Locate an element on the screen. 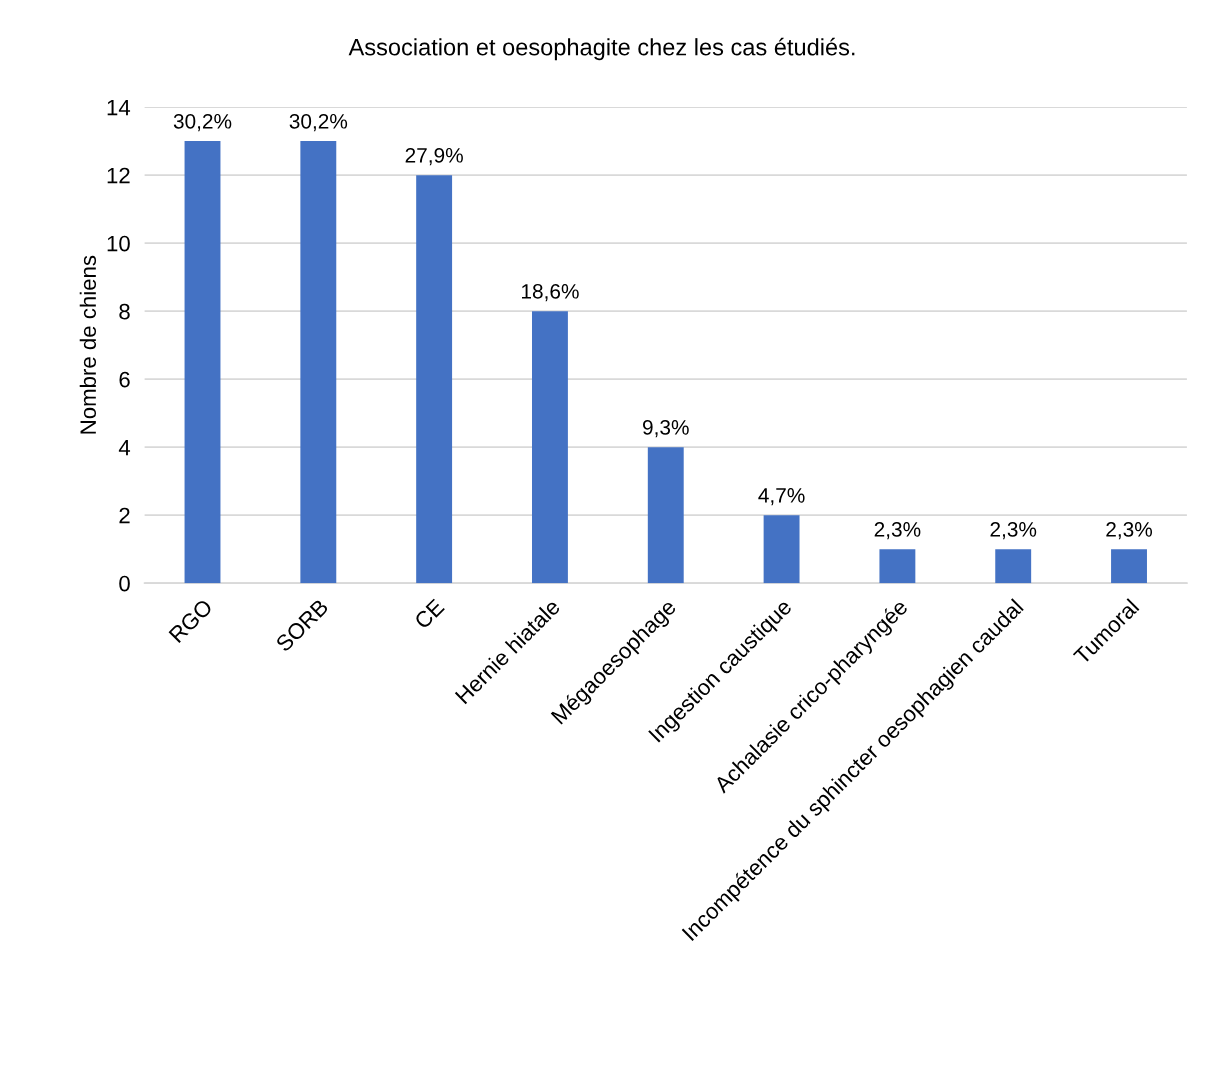 This screenshot has width=1205, height=1082. annotation: 18,6% is located at coordinates (550, 292).